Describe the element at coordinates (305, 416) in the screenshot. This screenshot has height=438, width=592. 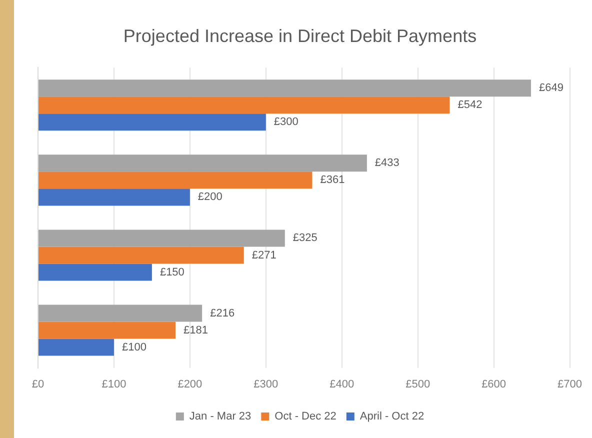
I see `legend-label: Oct - Dec 22` at that location.